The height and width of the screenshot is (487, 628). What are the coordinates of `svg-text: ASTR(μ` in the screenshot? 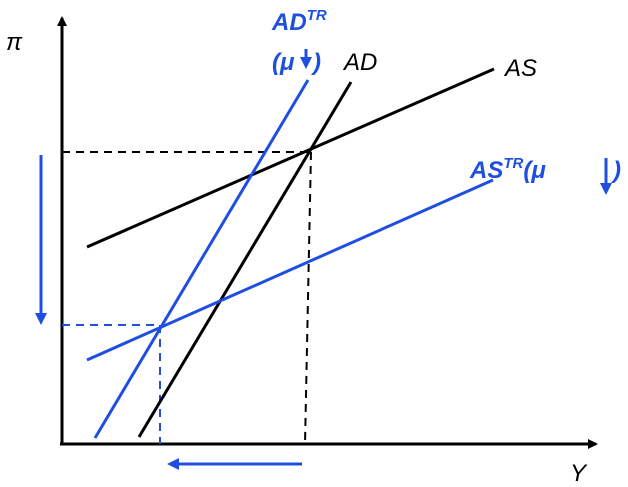 It's located at (507, 169).